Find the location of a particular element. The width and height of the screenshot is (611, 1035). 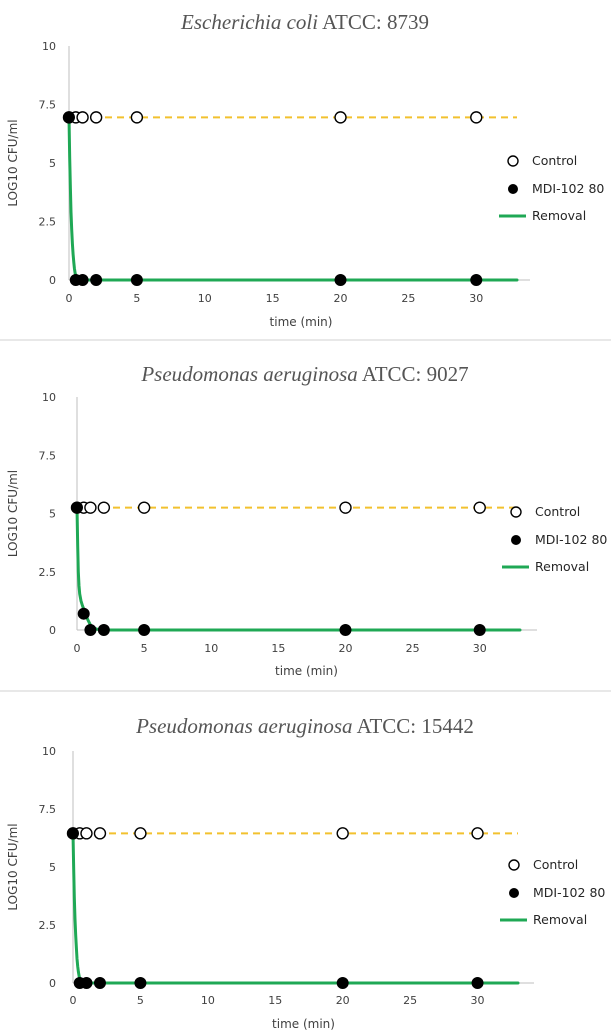

chart-title: Pseudomonas aeruginosa ATCC: 9027 is located at coordinates (304, 374).